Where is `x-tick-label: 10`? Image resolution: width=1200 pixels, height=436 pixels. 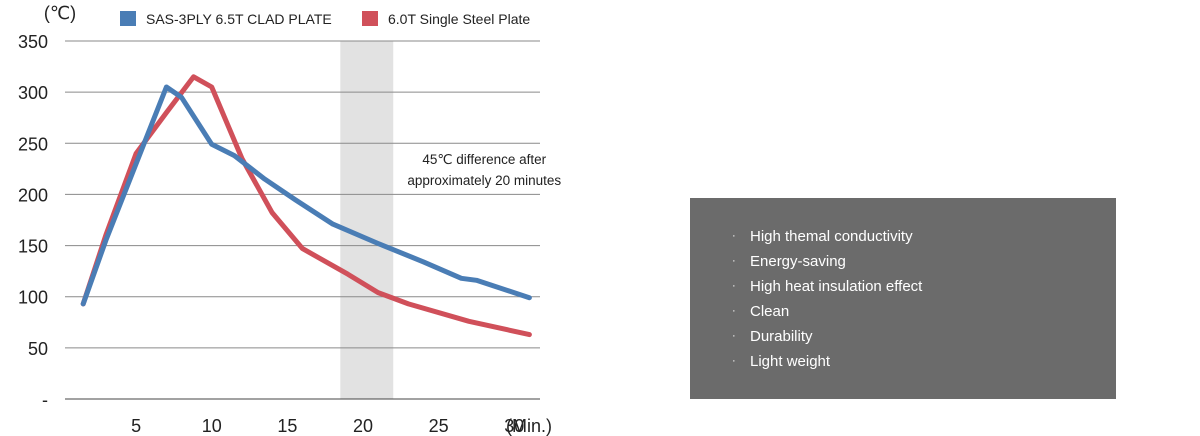 x-tick-label: 10 is located at coordinates (212, 426).